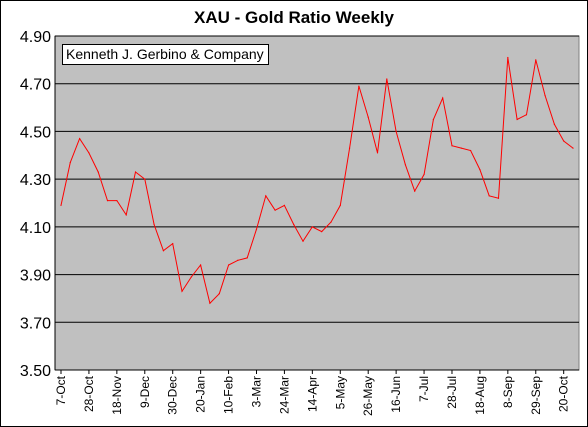  Describe the element at coordinates (294, 17) in the screenshot. I see `chart-title: XAU - Gold Ratio Weekly` at that location.